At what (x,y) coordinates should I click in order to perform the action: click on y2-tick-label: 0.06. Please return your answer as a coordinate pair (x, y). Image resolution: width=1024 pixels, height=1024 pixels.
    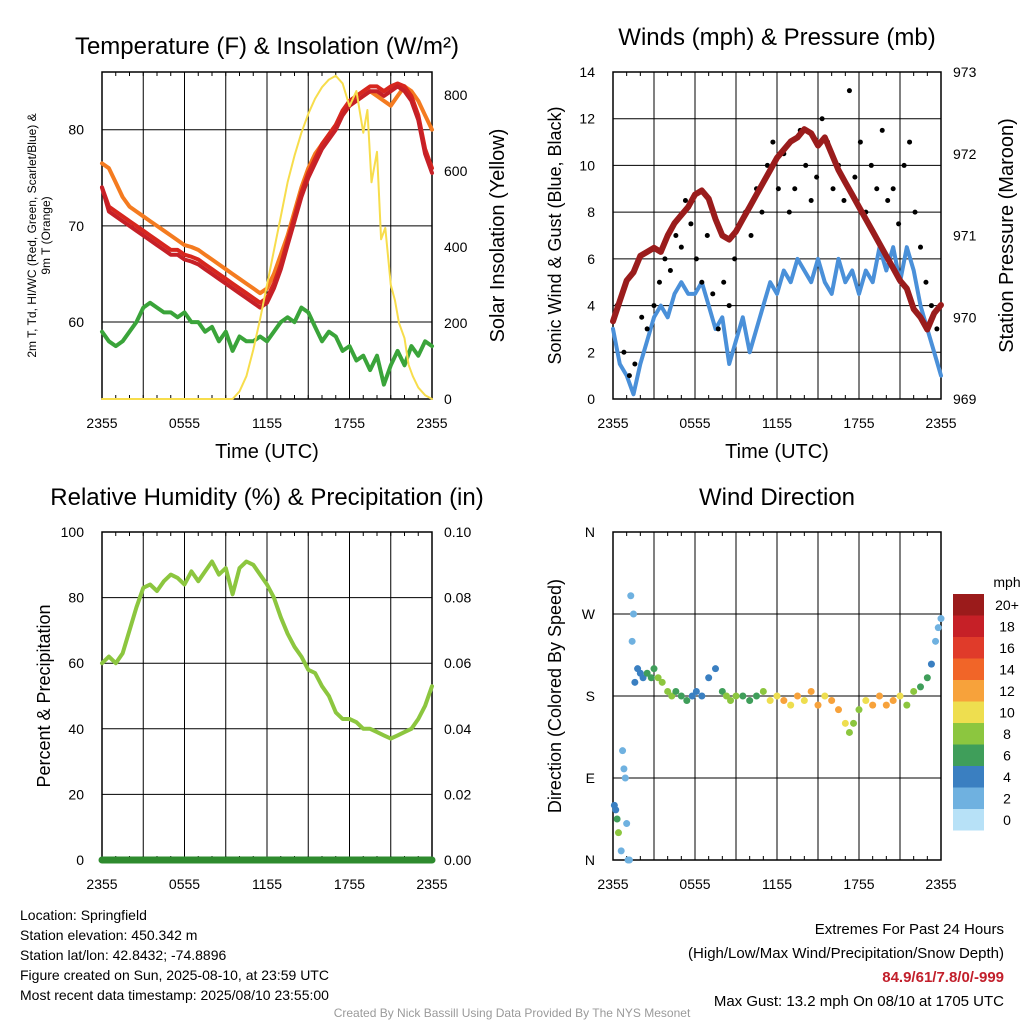
    Looking at the image, I should click on (457, 663).